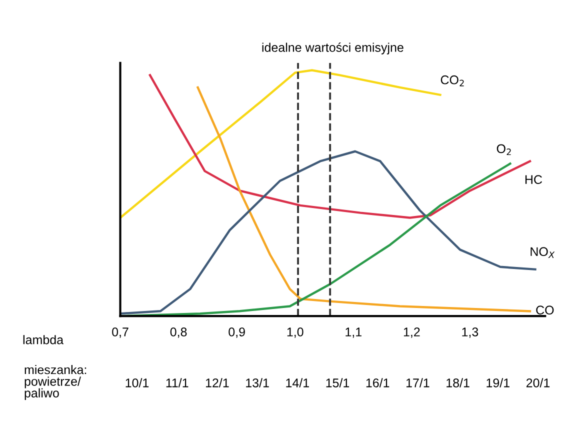  I want to click on series-label: CO$_{2}$, so click(452, 80).